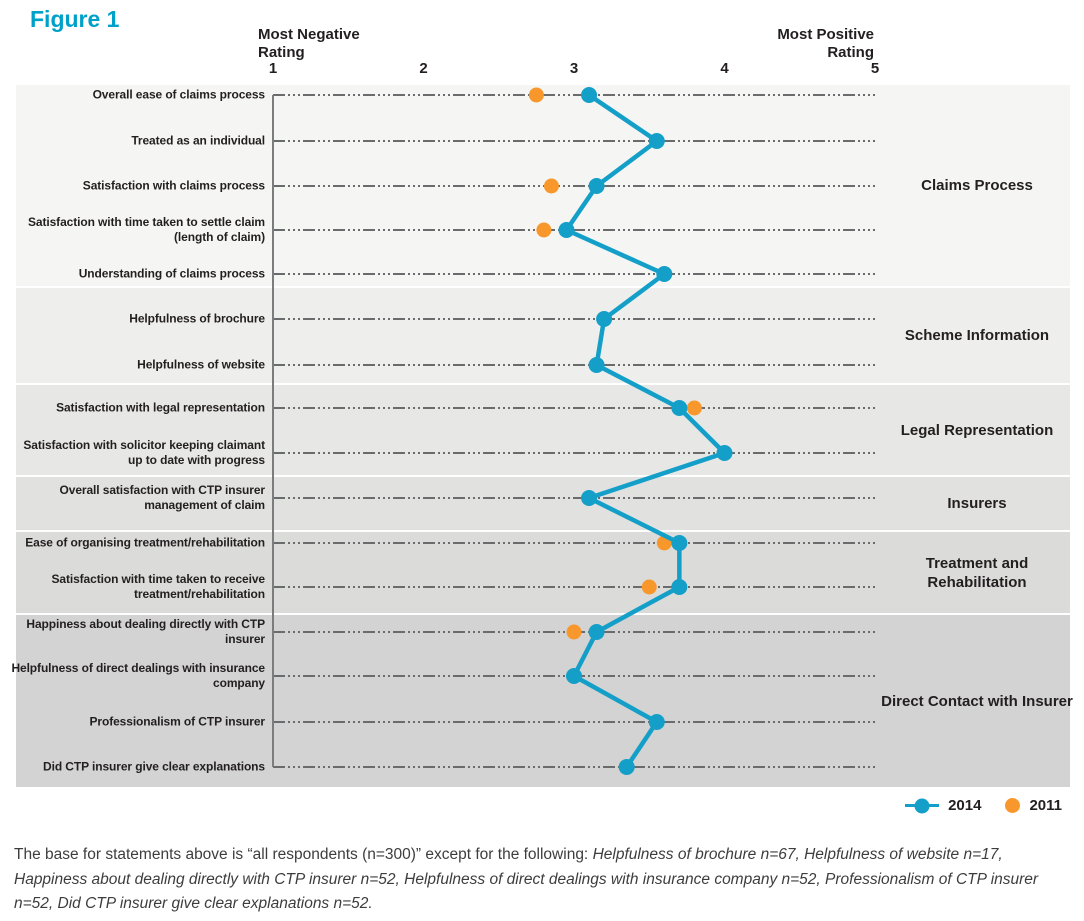 The height and width of the screenshot is (921, 1084). I want to click on figure-title: Figure 1, so click(75, 19).